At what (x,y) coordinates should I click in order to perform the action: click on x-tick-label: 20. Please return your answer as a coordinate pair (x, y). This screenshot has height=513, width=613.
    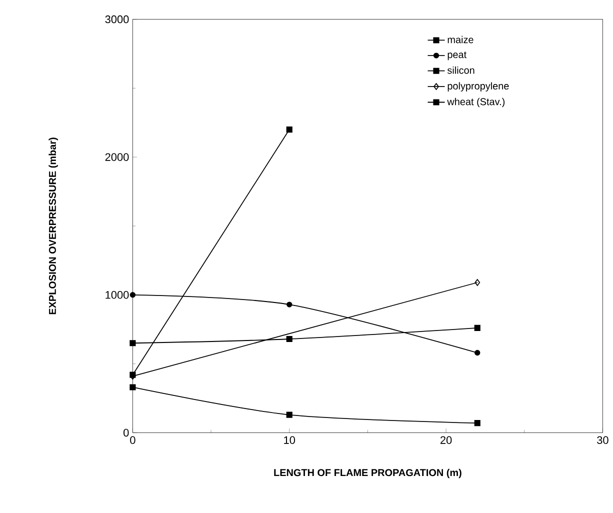
    Looking at the image, I should click on (446, 440).